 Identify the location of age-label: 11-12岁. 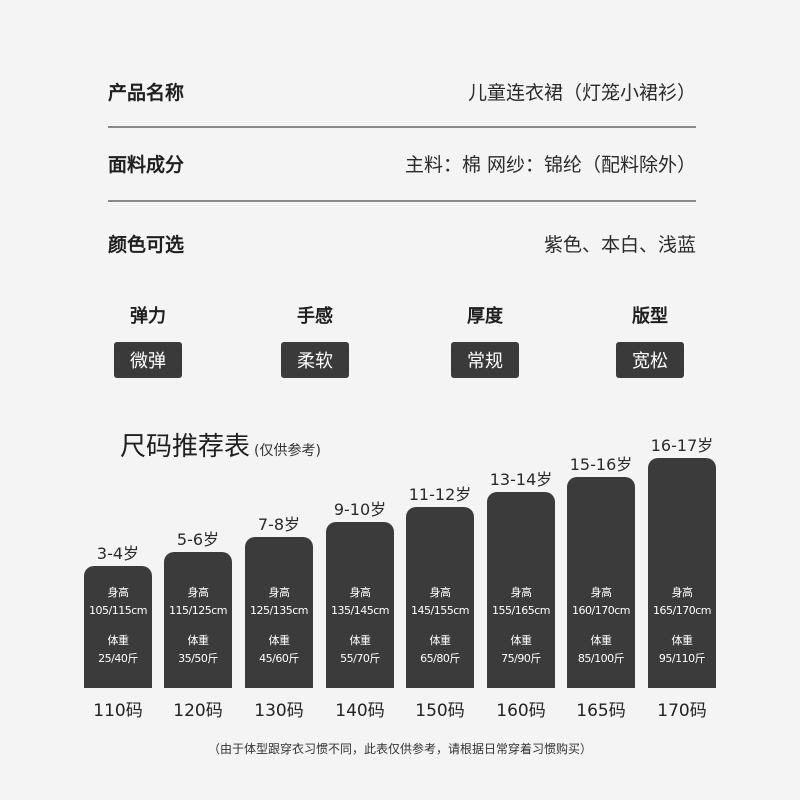
(440, 494).